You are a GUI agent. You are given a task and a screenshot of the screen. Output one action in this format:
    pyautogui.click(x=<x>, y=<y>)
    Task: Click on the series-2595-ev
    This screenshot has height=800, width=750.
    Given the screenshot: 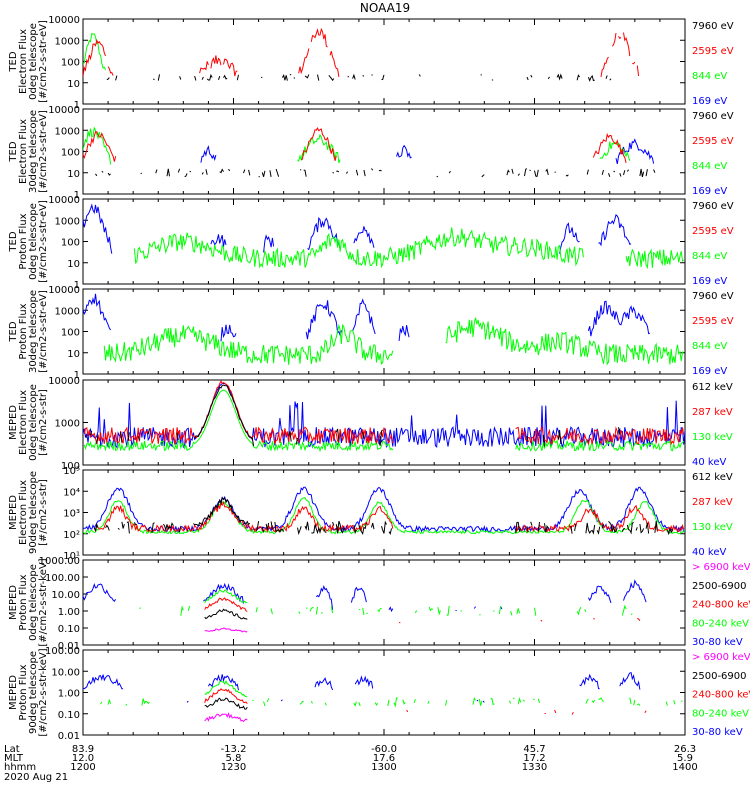 What is the action you would take?
    pyautogui.click(x=355, y=145)
    